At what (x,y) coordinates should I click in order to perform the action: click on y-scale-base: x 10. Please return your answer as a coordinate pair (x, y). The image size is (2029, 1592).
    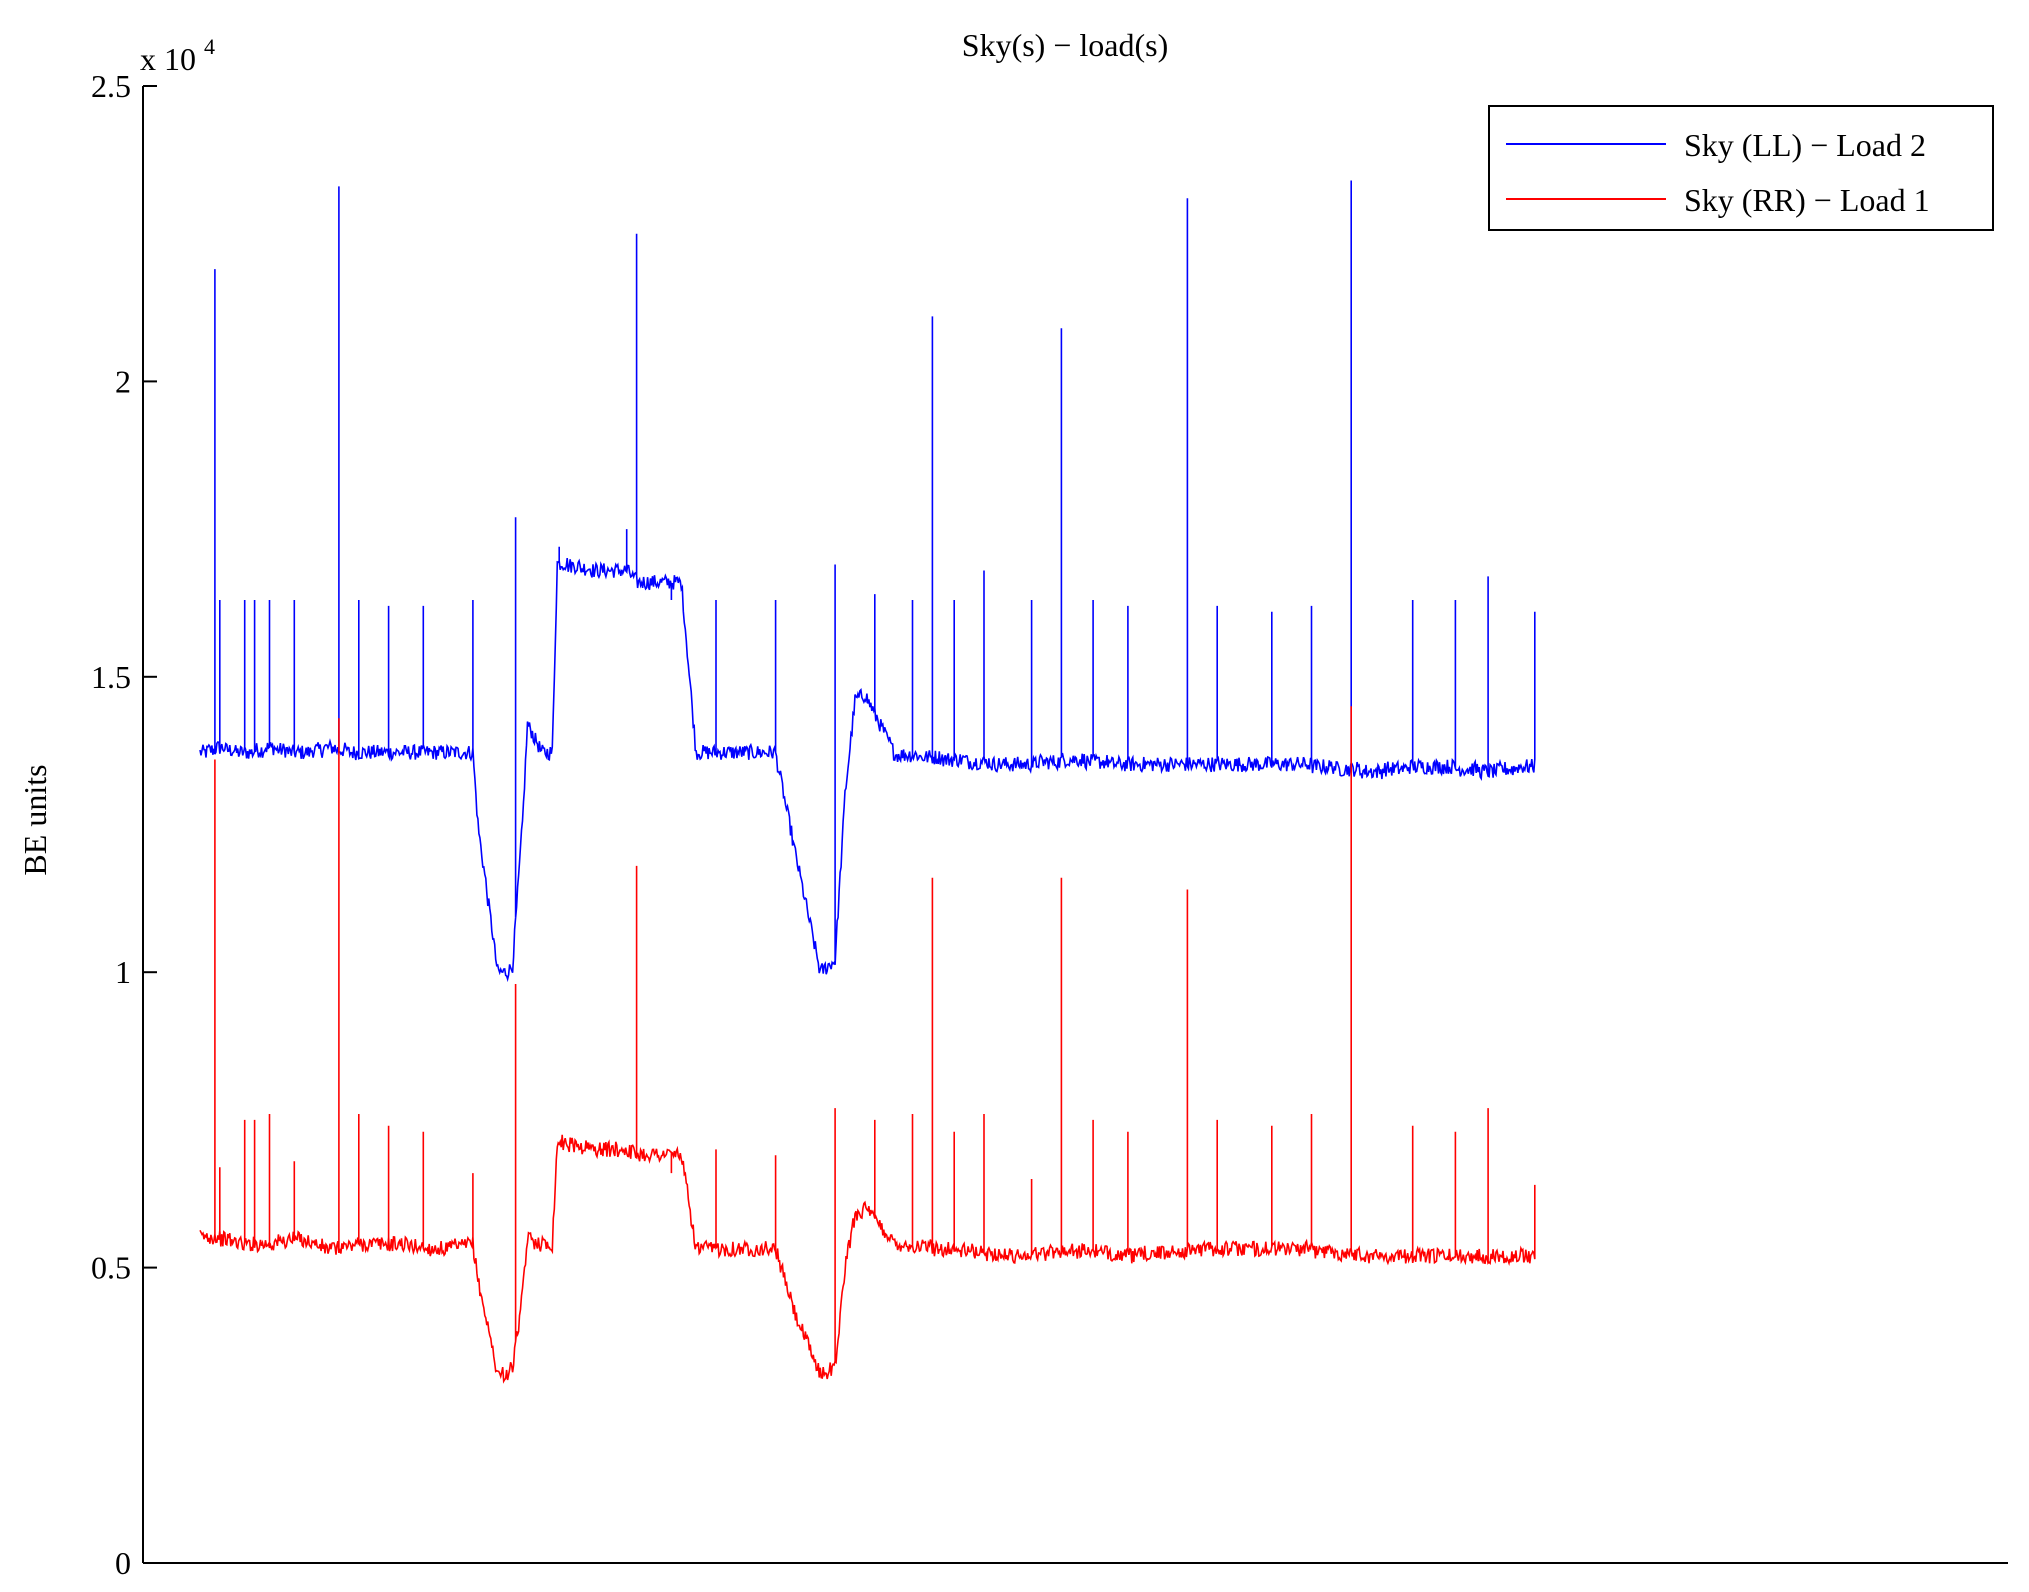
    Looking at the image, I should click on (168, 59).